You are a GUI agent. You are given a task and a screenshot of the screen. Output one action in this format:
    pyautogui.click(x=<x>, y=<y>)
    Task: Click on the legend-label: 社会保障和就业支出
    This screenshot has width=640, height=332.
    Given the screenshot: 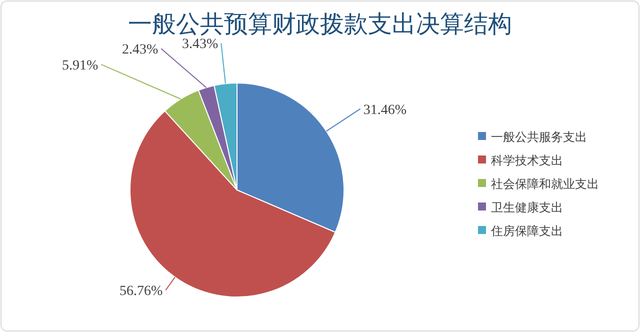 What is the action you would take?
    pyautogui.click(x=545, y=184)
    